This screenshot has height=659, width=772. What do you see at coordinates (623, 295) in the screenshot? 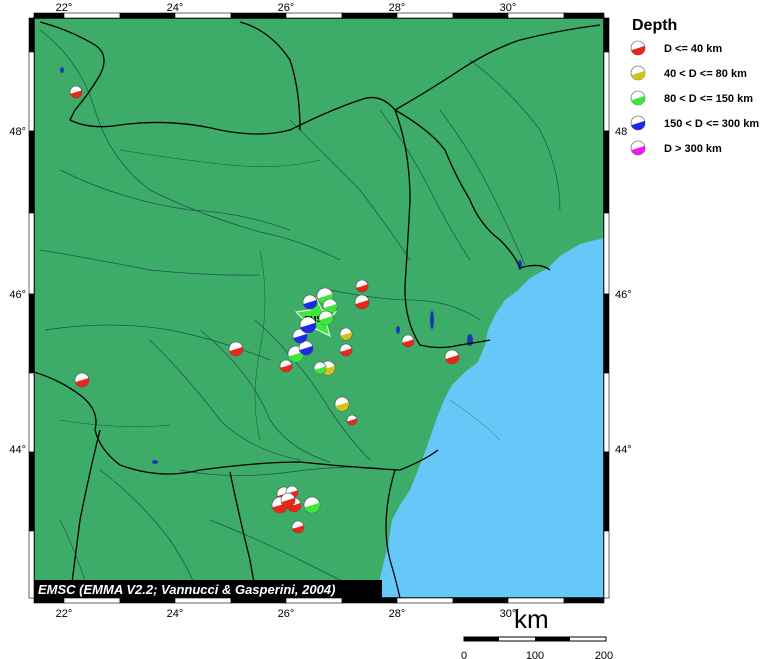
I see `lat-label-right: 46°` at bounding box center [623, 295].